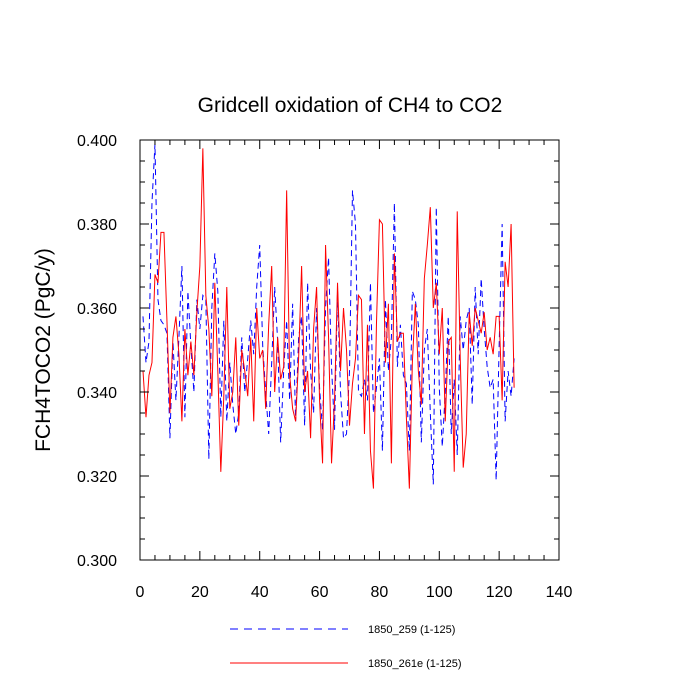  What do you see at coordinates (43, 350) in the screenshot?
I see `y-axis-label: FCH4TOCO2 (PgC/y)` at bounding box center [43, 350].